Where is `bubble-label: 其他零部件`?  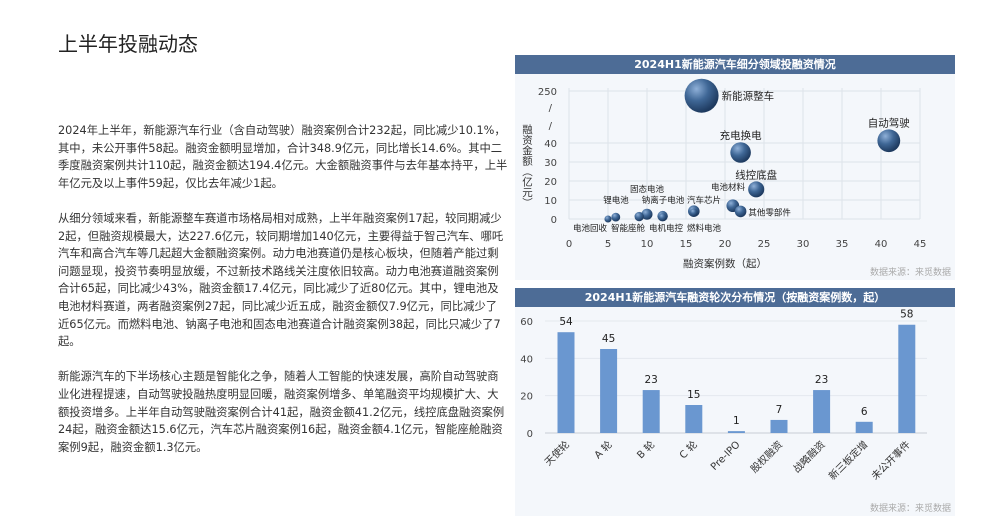 bubble-label: 其他零部件 is located at coordinates (769, 212).